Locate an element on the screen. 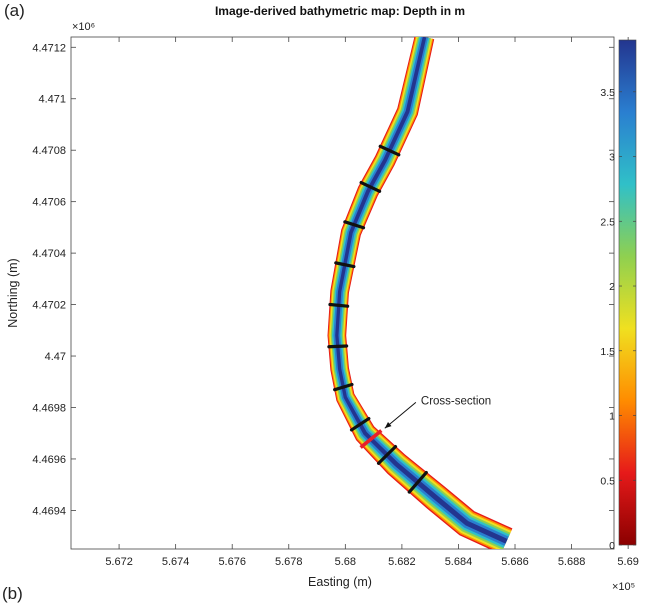 This screenshot has width=666, height=604. colorbar-tick-label: 0.5 is located at coordinates (607, 481).